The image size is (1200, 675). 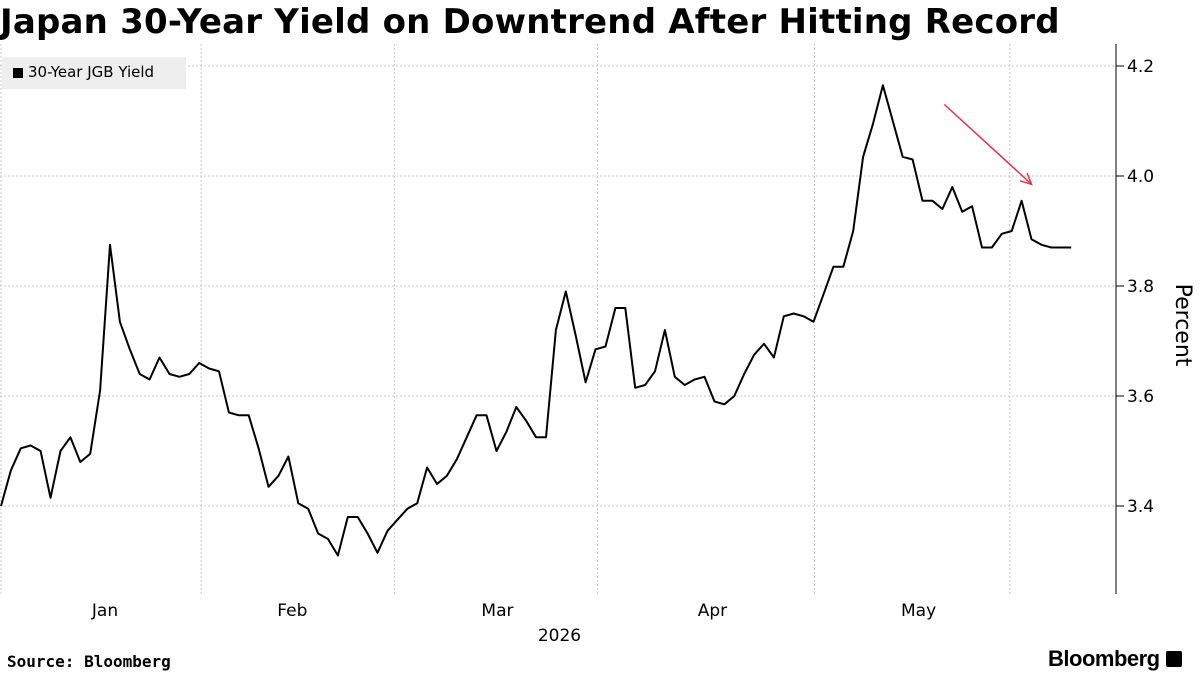 I want to click on y-tick-label: 4.2, so click(x=1140, y=67).